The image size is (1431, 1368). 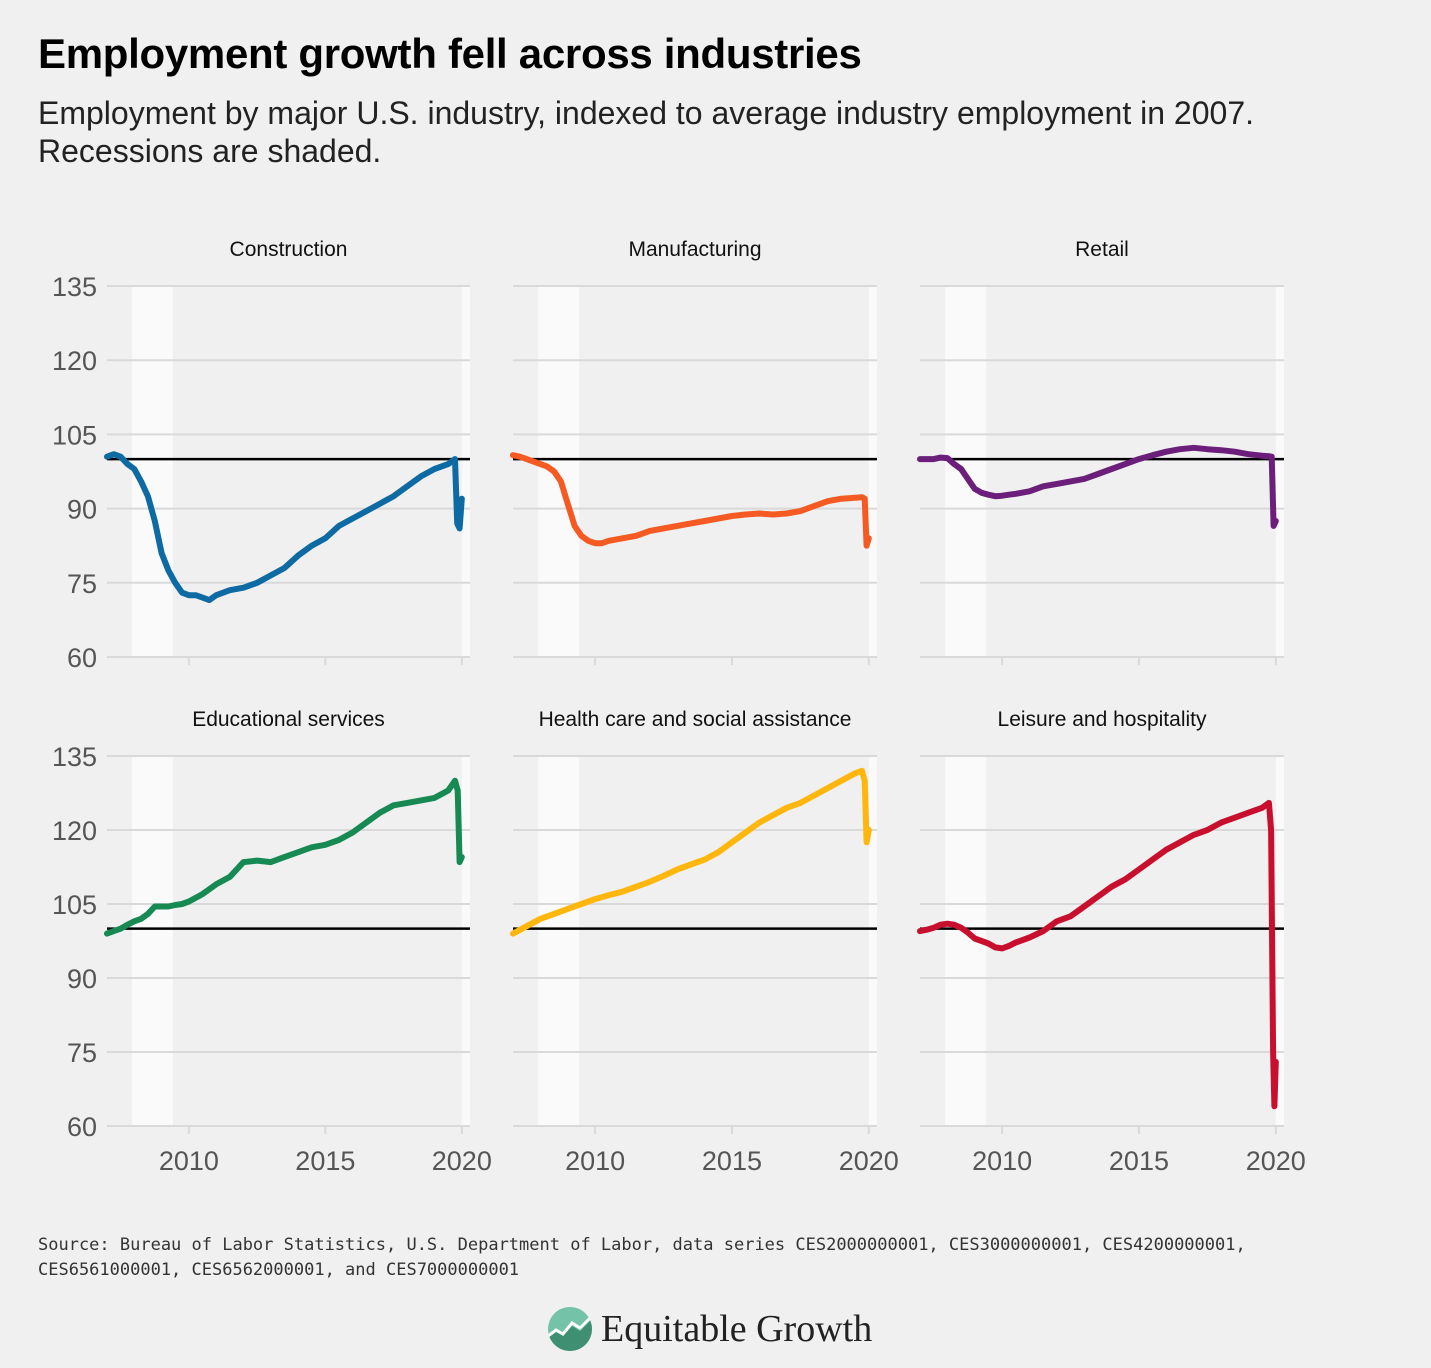 What do you see at coordinates (570, 1329) in the screenshot?
I see `growth-chart-logo-icon` at bounding box center [570, 1329].